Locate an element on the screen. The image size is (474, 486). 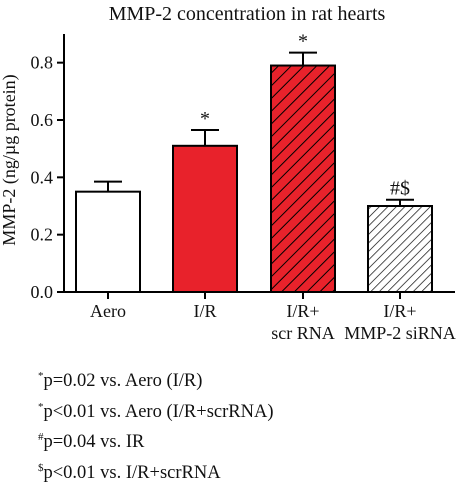
significance-marker: #$ is located at coordinates (400, 189).